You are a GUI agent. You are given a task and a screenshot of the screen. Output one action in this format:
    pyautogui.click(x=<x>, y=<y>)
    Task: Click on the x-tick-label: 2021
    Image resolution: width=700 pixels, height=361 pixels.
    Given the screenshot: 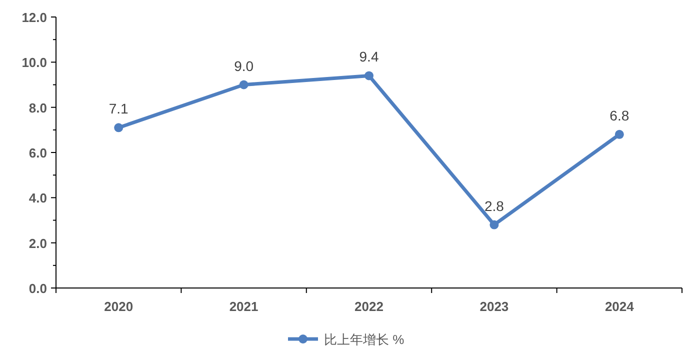 What is the action you would take?
    pyautogui.click(x=243, y=306)
    